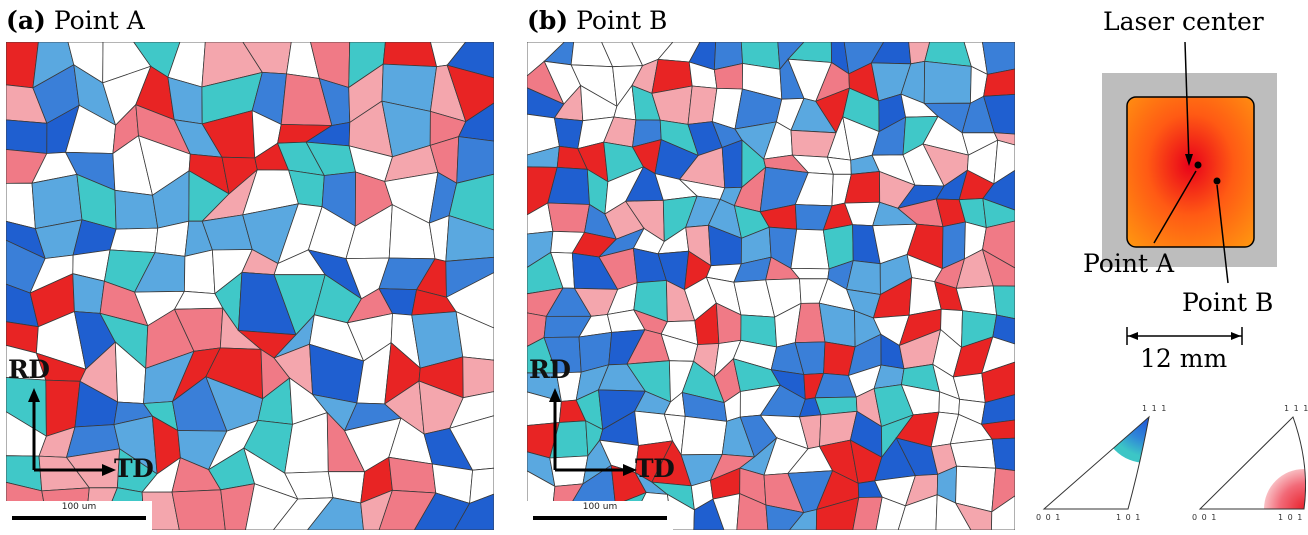 Image resolution: width=1308 pixels, height=535 pixels. I want to click on point-a-label: Point A, so click(1129, 263).